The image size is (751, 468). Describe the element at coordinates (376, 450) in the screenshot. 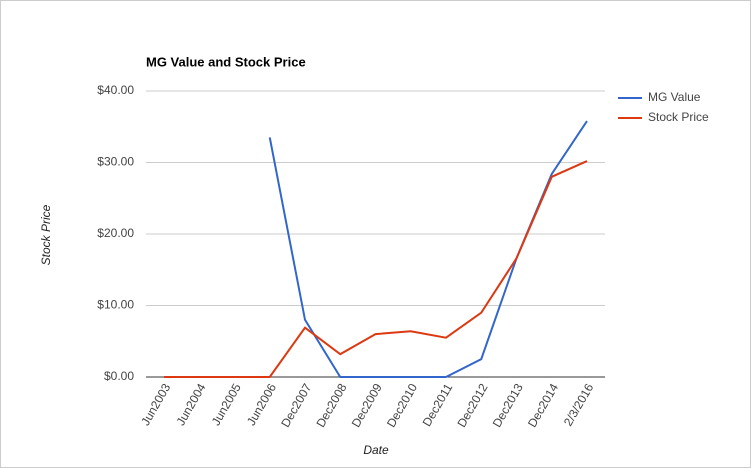

I see `x-axis-title: Date` at that location.